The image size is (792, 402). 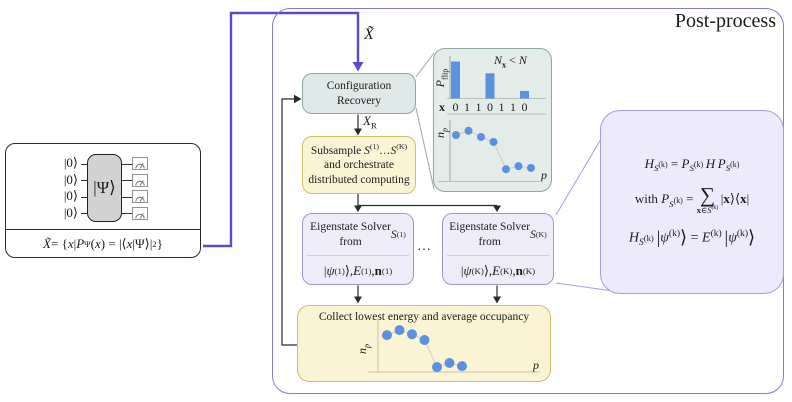 What do you see at coordinates (369, 34) in the screenshot?
I see `input-distribution-label: X̃` at bounding box center [369, 34].